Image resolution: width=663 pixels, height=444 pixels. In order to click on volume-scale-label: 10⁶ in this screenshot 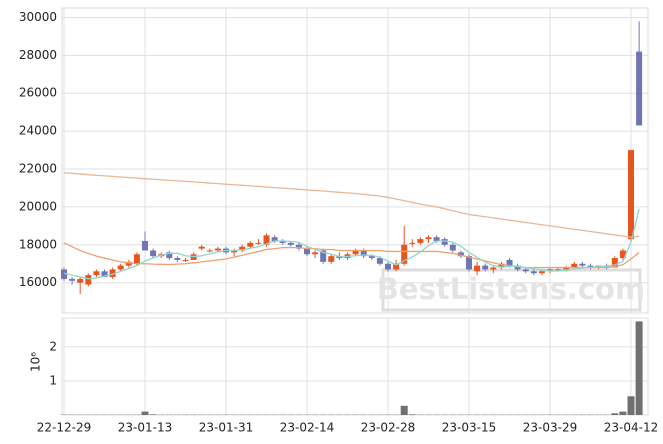, I will do `click(36, 362)`.